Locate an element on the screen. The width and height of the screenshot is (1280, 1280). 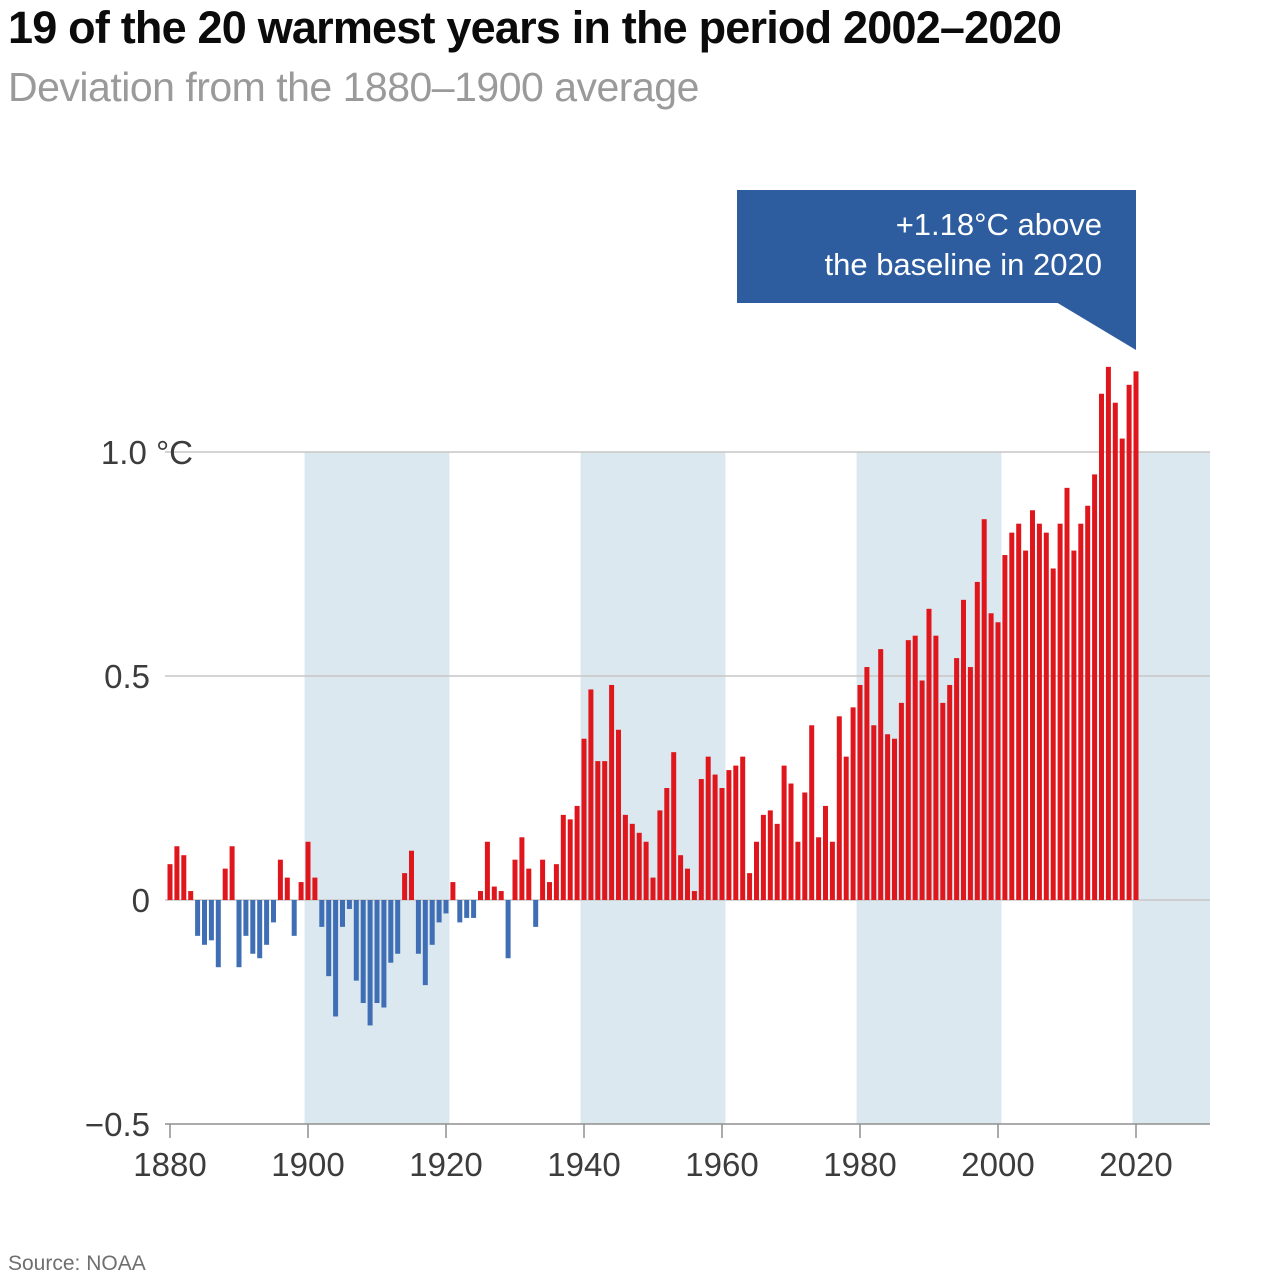
source-note: Source: NOAA is located at coordinates (77, 1263).